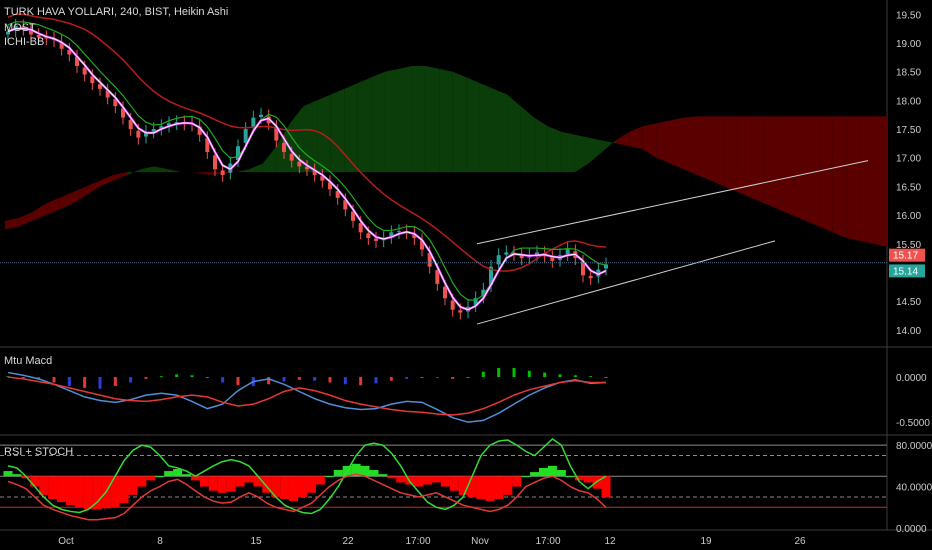 This screenshot has width=932, height=550. What do you see at coordinates (306, 396) in the screenshot?
I see `signal-line` at bounding box center [306, 396].